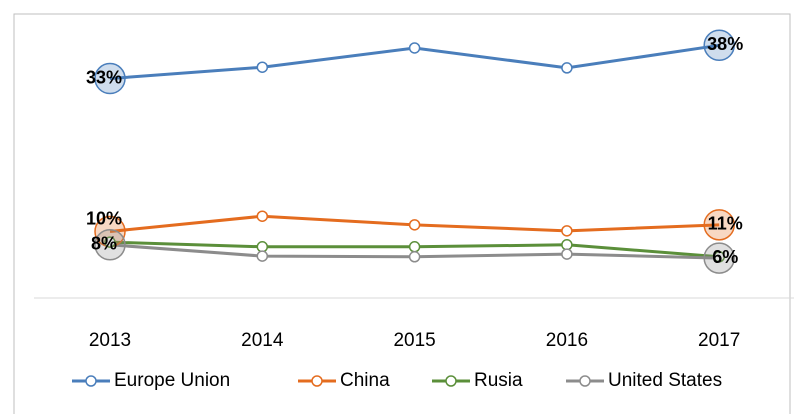 The width and height of the screenshot is (812, 414). What do you see at coordinates (110, 340) in the screenshot?
I see `x-tick-label: 2013` at bounding box center [110, 340].